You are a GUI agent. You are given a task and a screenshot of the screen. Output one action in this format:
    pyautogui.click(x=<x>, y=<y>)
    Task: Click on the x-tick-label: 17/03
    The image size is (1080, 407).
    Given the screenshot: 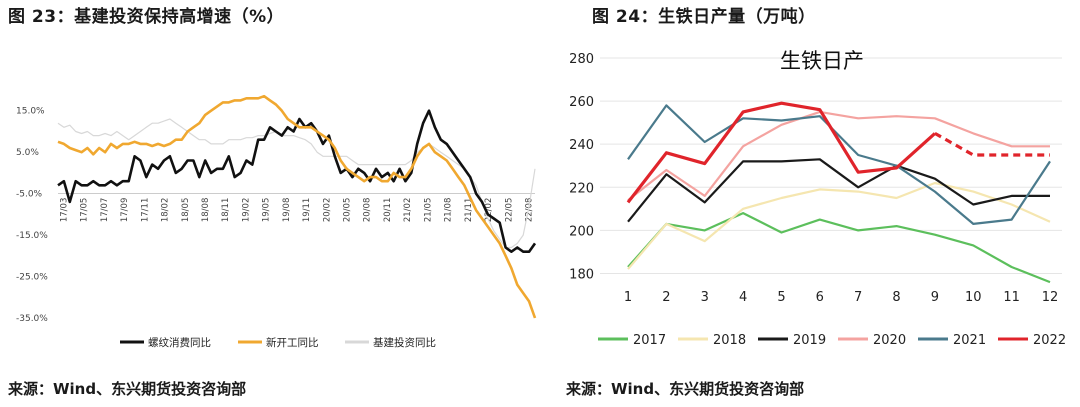 What is the action you would take?
    pyautogui.click(x=65, y=210)
    